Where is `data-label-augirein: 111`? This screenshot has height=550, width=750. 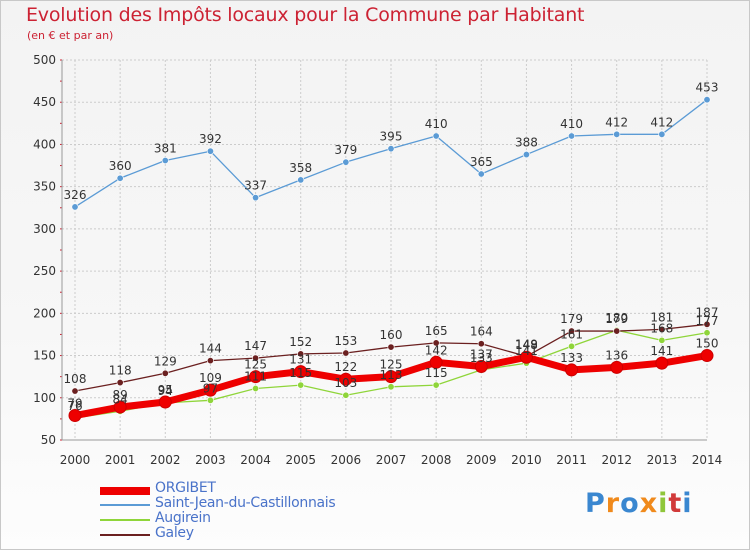 data-label-augirein: 111 is located at coordinates (255, 376).